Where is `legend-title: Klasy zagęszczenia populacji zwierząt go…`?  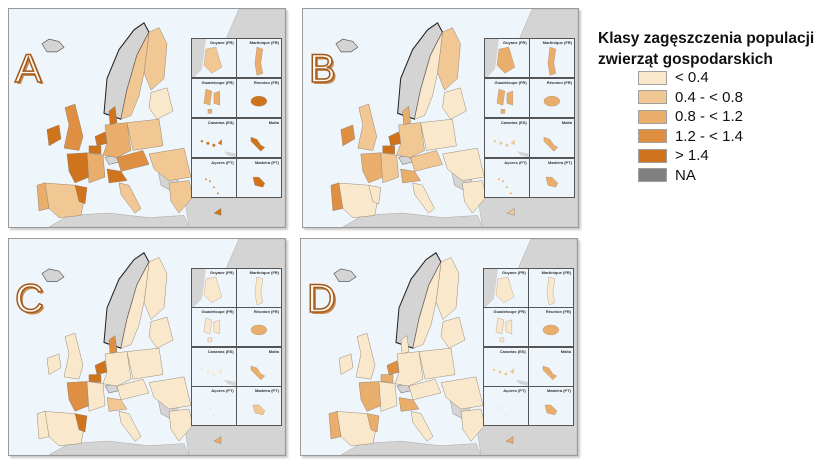 legend-title: Klasy zagęszczenia populacji zwierząt go… is located at coordinates (706, 49).